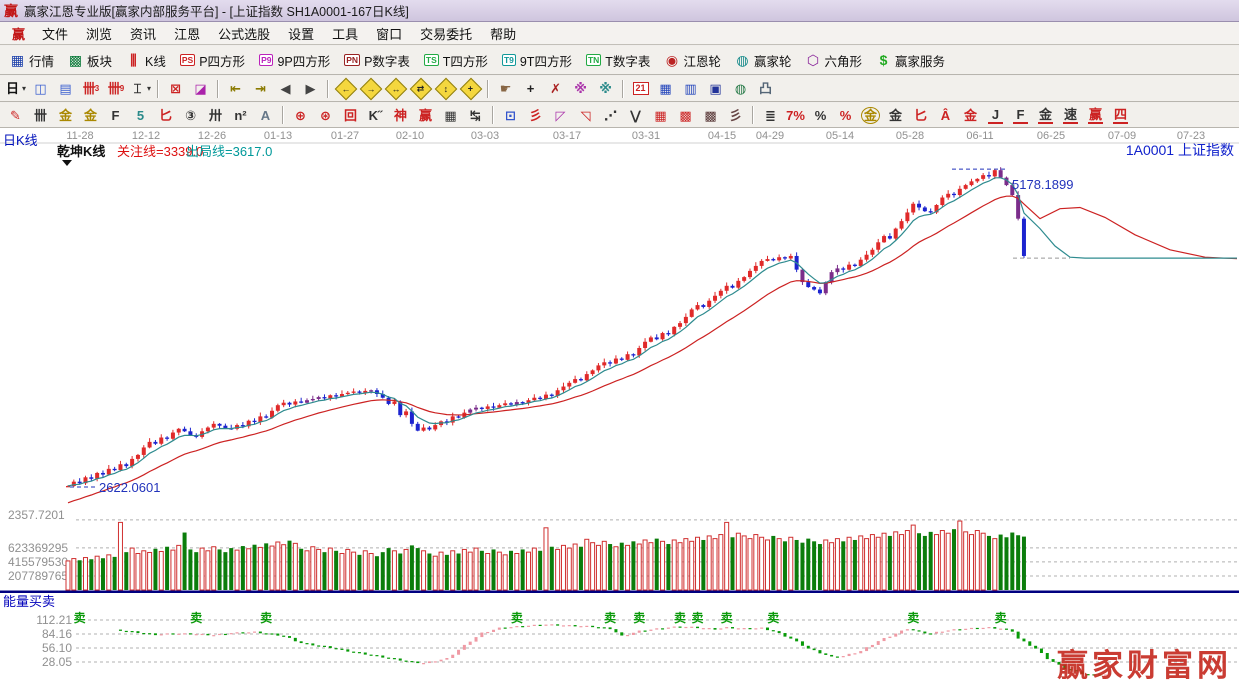  What do you see at coordinates (190, 115) in the screenshot?
I see `circle3-icon: ③` at bounding box center [190, 115].